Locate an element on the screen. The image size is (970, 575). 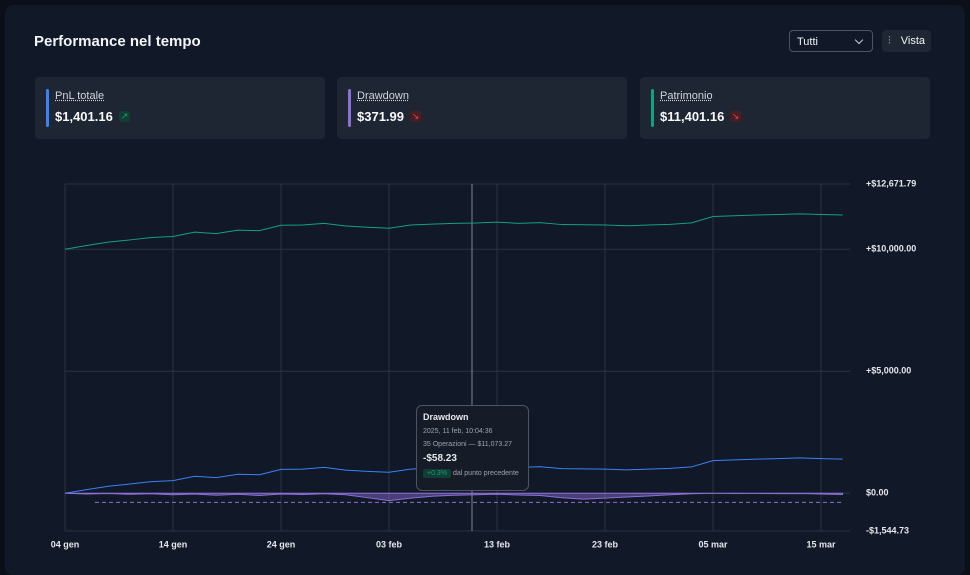
range-select: Tutti is located at coordinates (831, 41).